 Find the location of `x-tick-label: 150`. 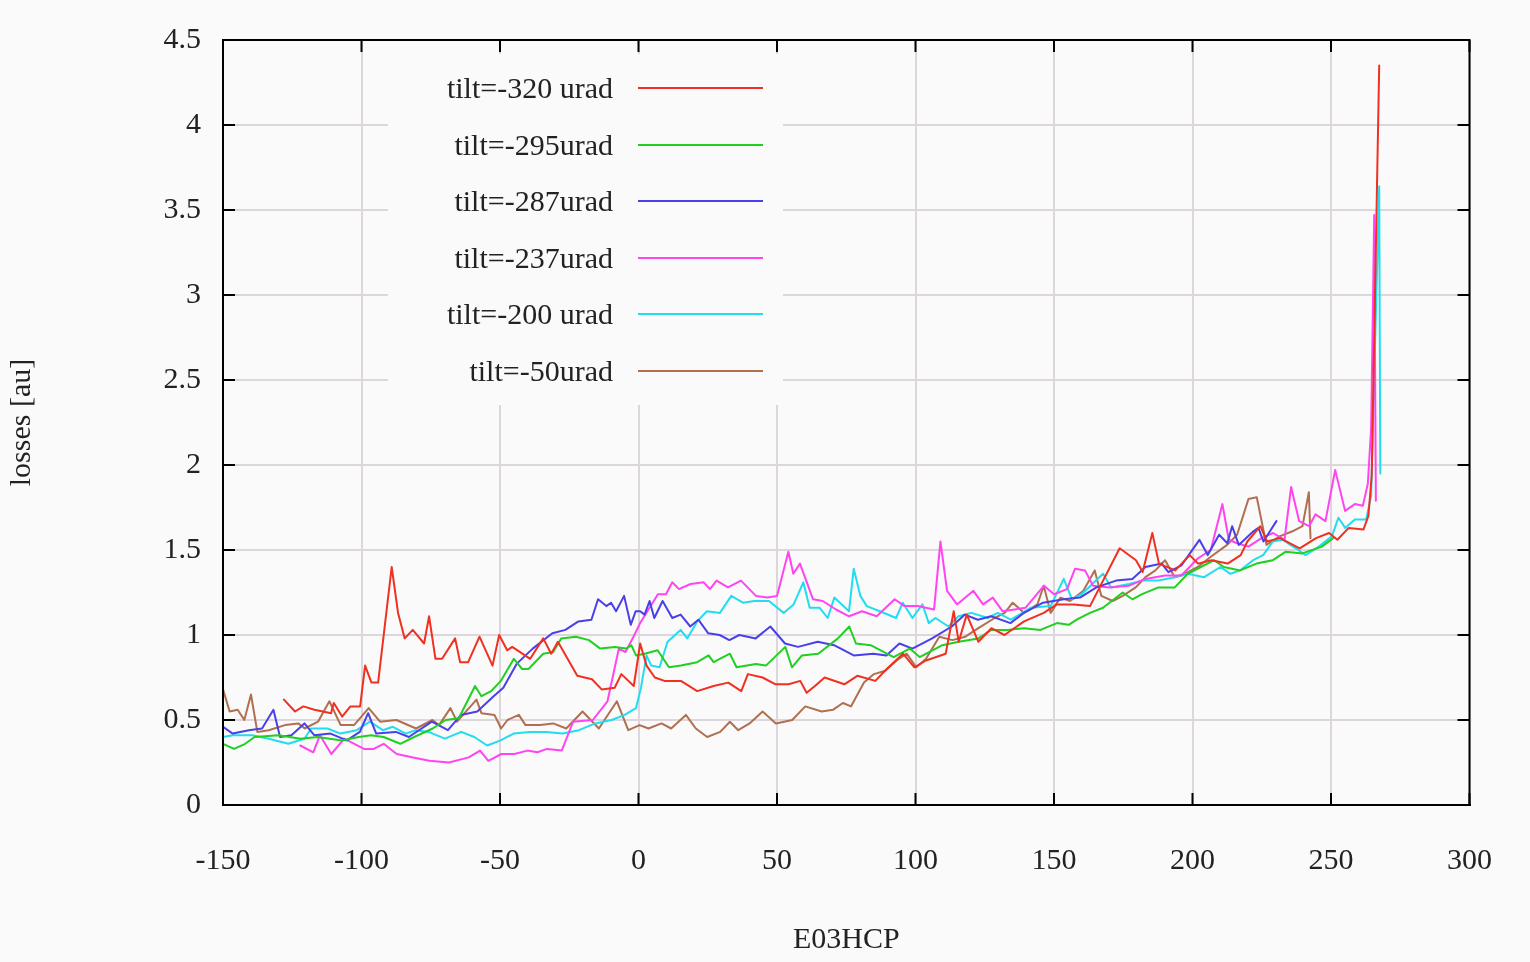

x-tick-label: 150 is located at coordinates (1054, 858).